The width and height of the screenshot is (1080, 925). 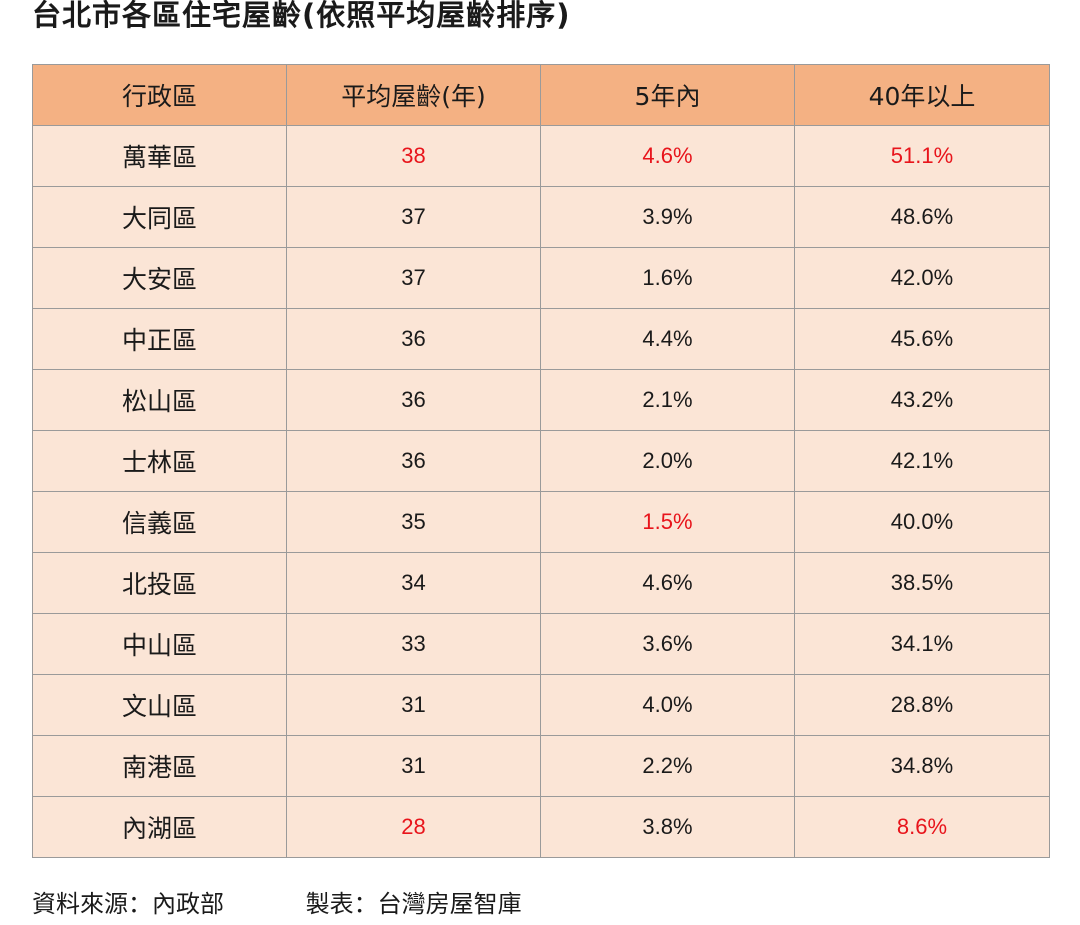 What do you see at coordinates (667, 766) in the screenshot?
I see `within-5y-cell: 2.2%` at bounding box center [667, 766].